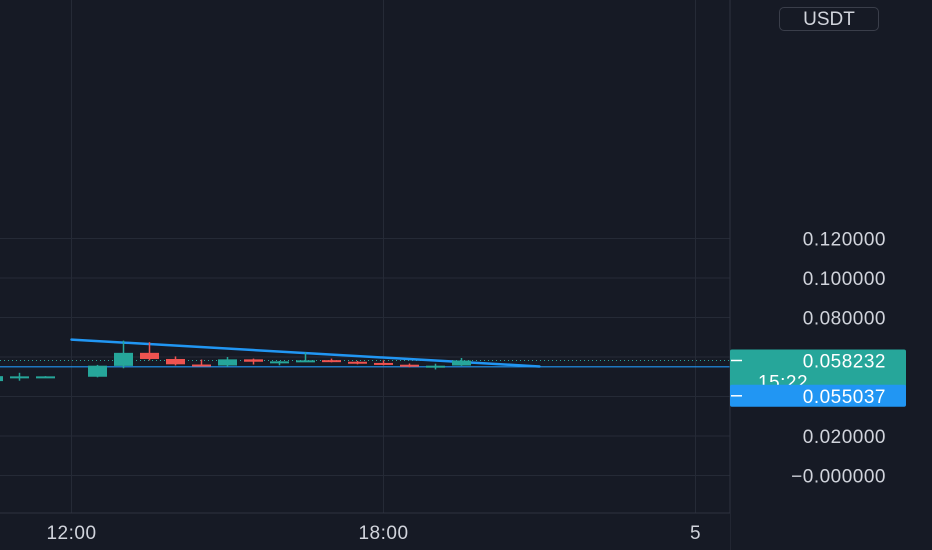  I want to click on time-axis-labels: 12:00 18:00 5, so click(373, 533).